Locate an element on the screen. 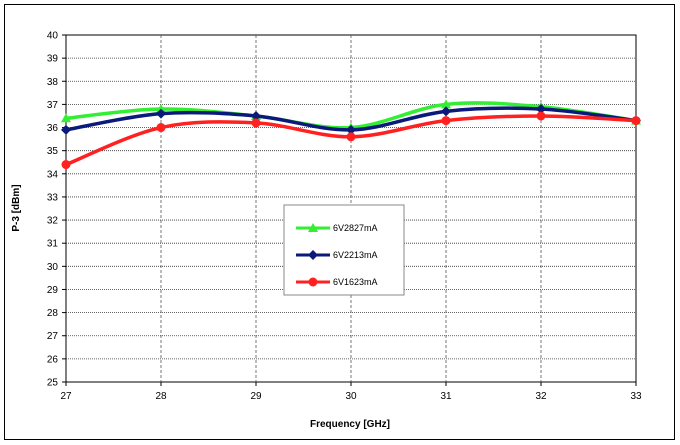  y-tick-label: 25 is located at coordinates (53, 383).